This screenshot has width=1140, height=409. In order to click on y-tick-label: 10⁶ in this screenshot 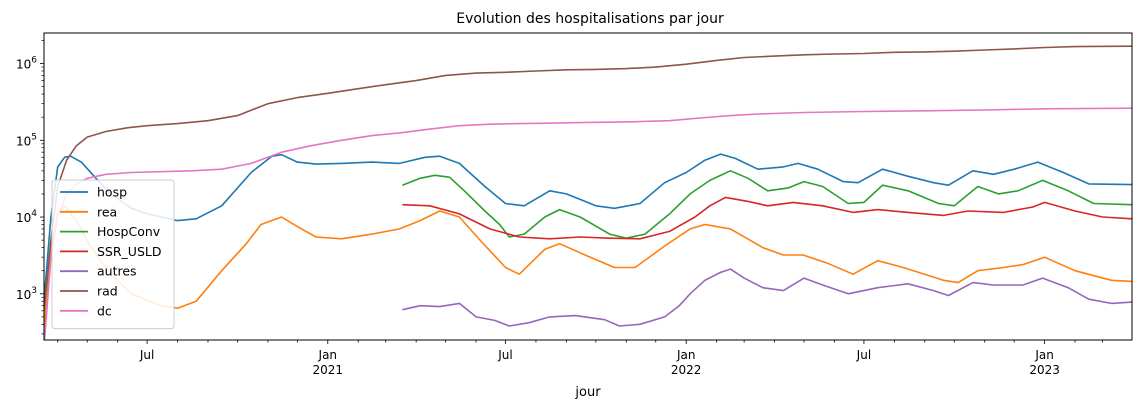, I will do `click(26, 64)`.